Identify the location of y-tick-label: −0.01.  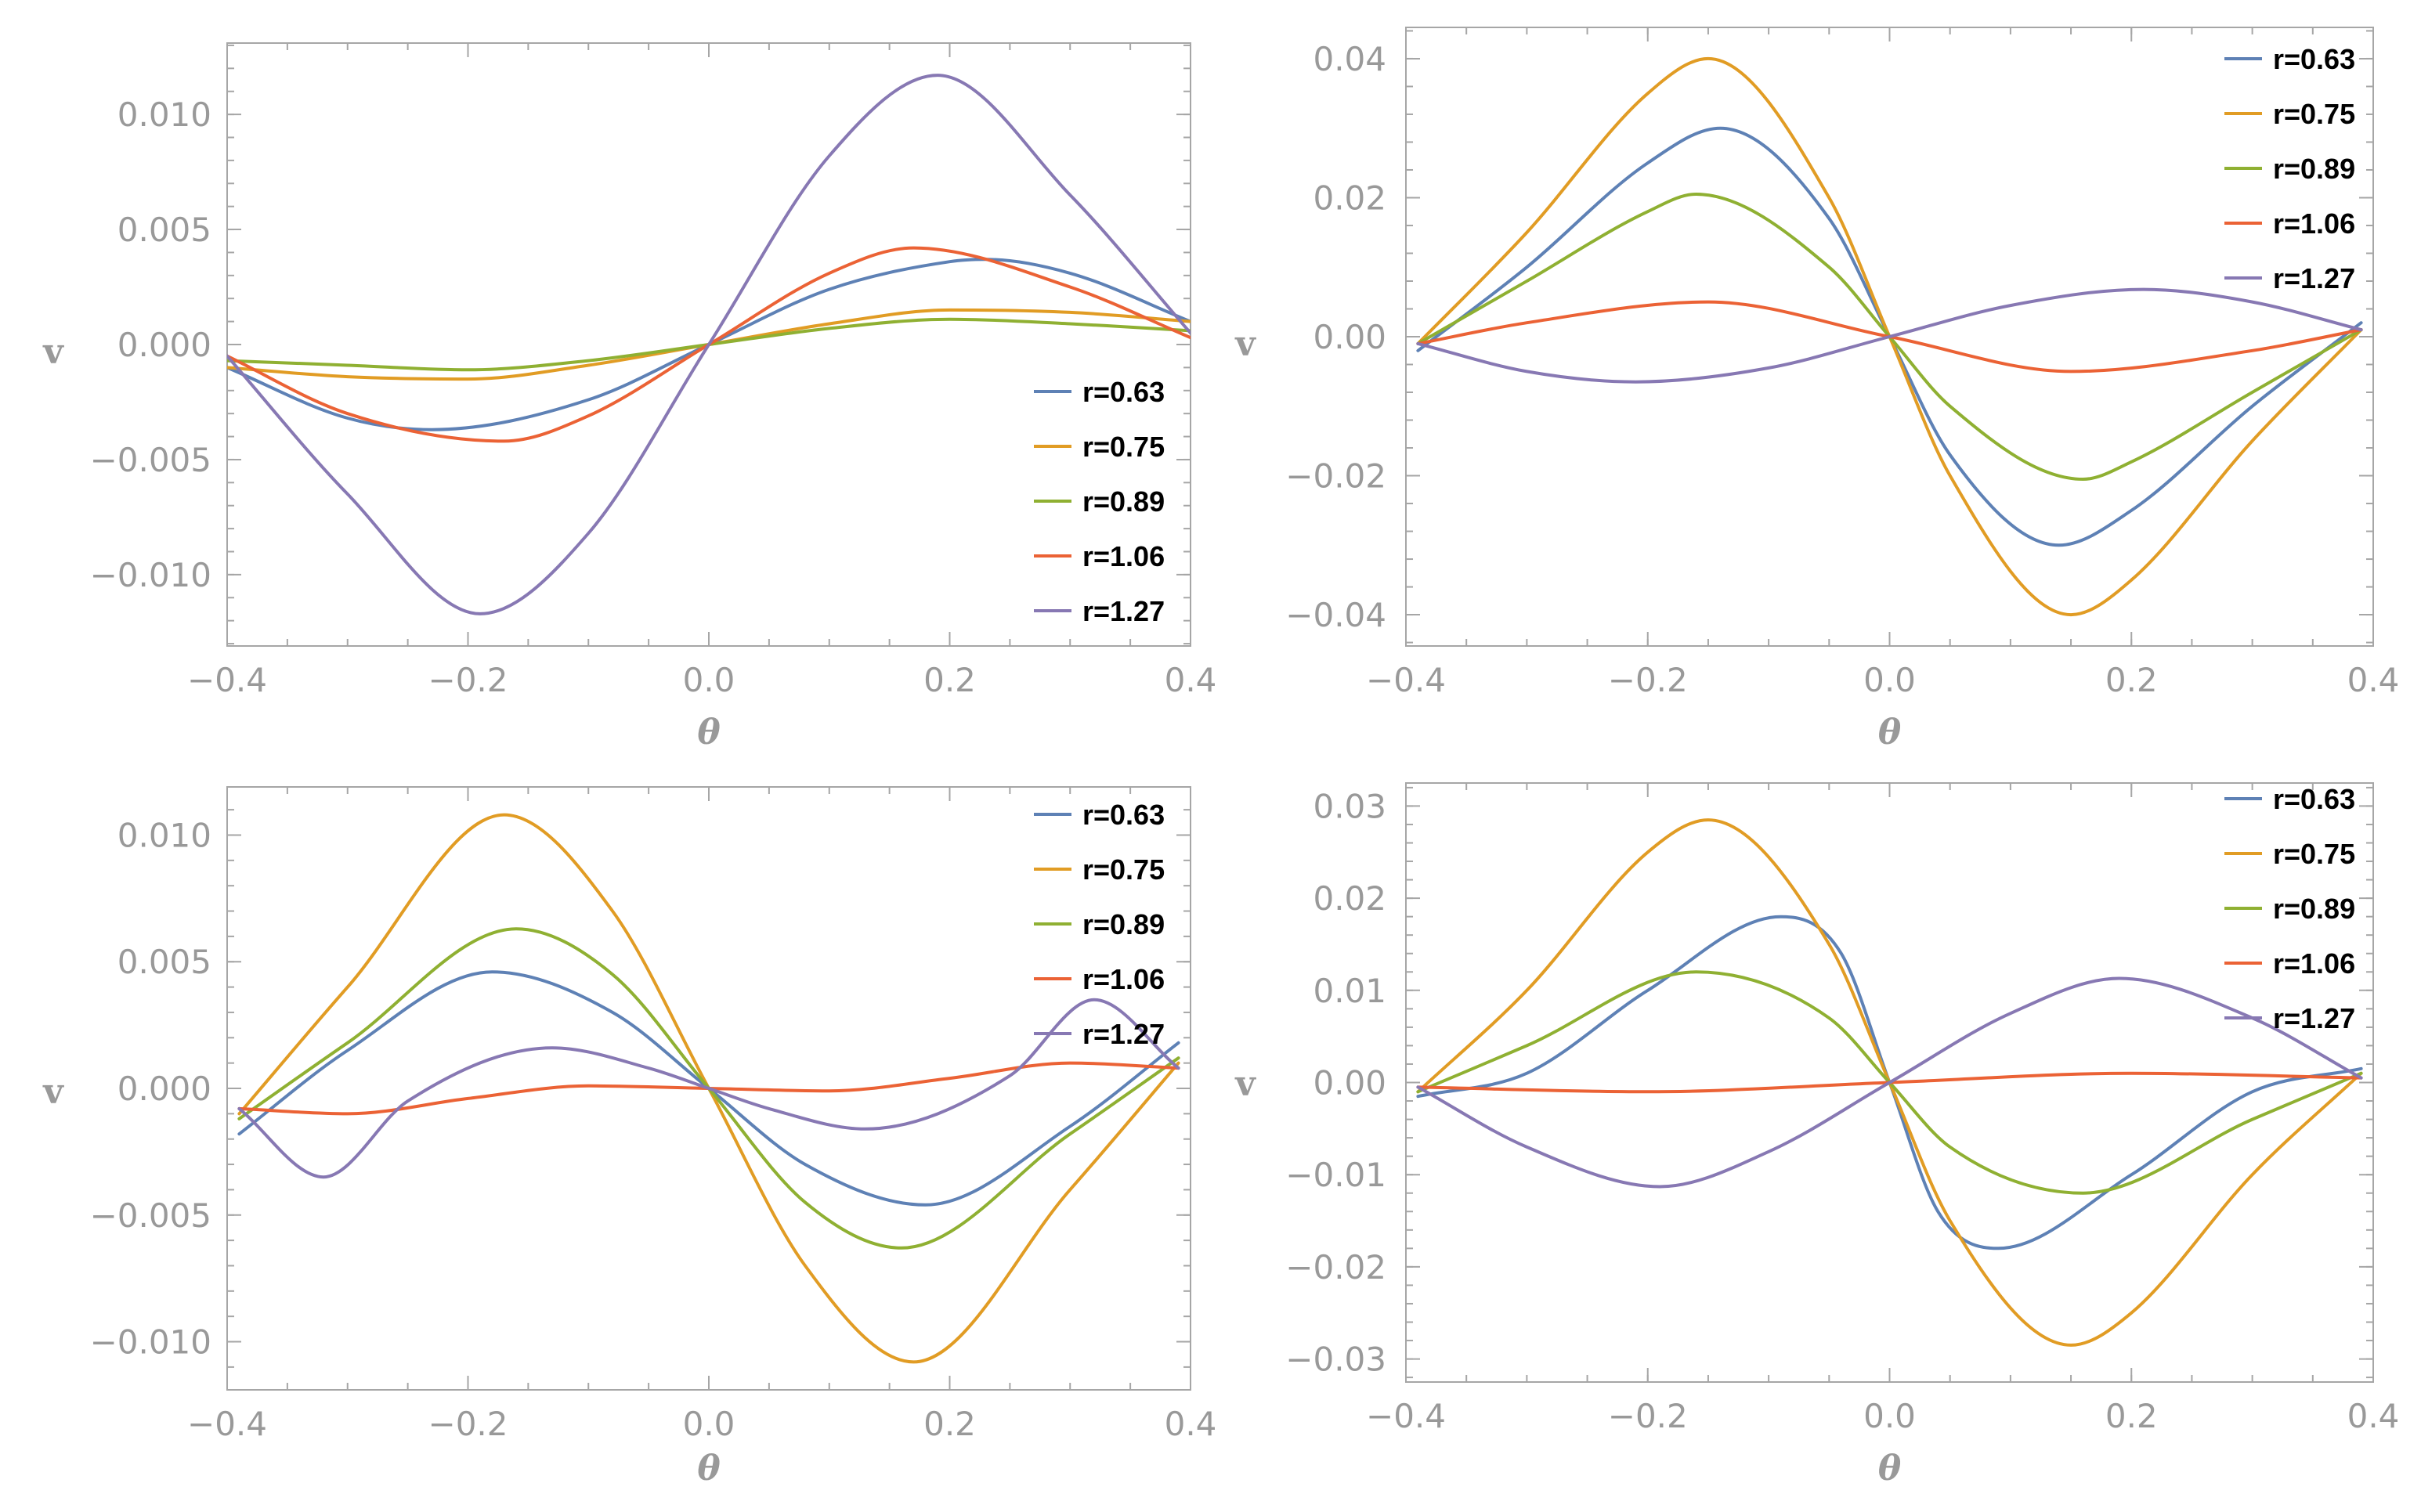
(1335, 1175).